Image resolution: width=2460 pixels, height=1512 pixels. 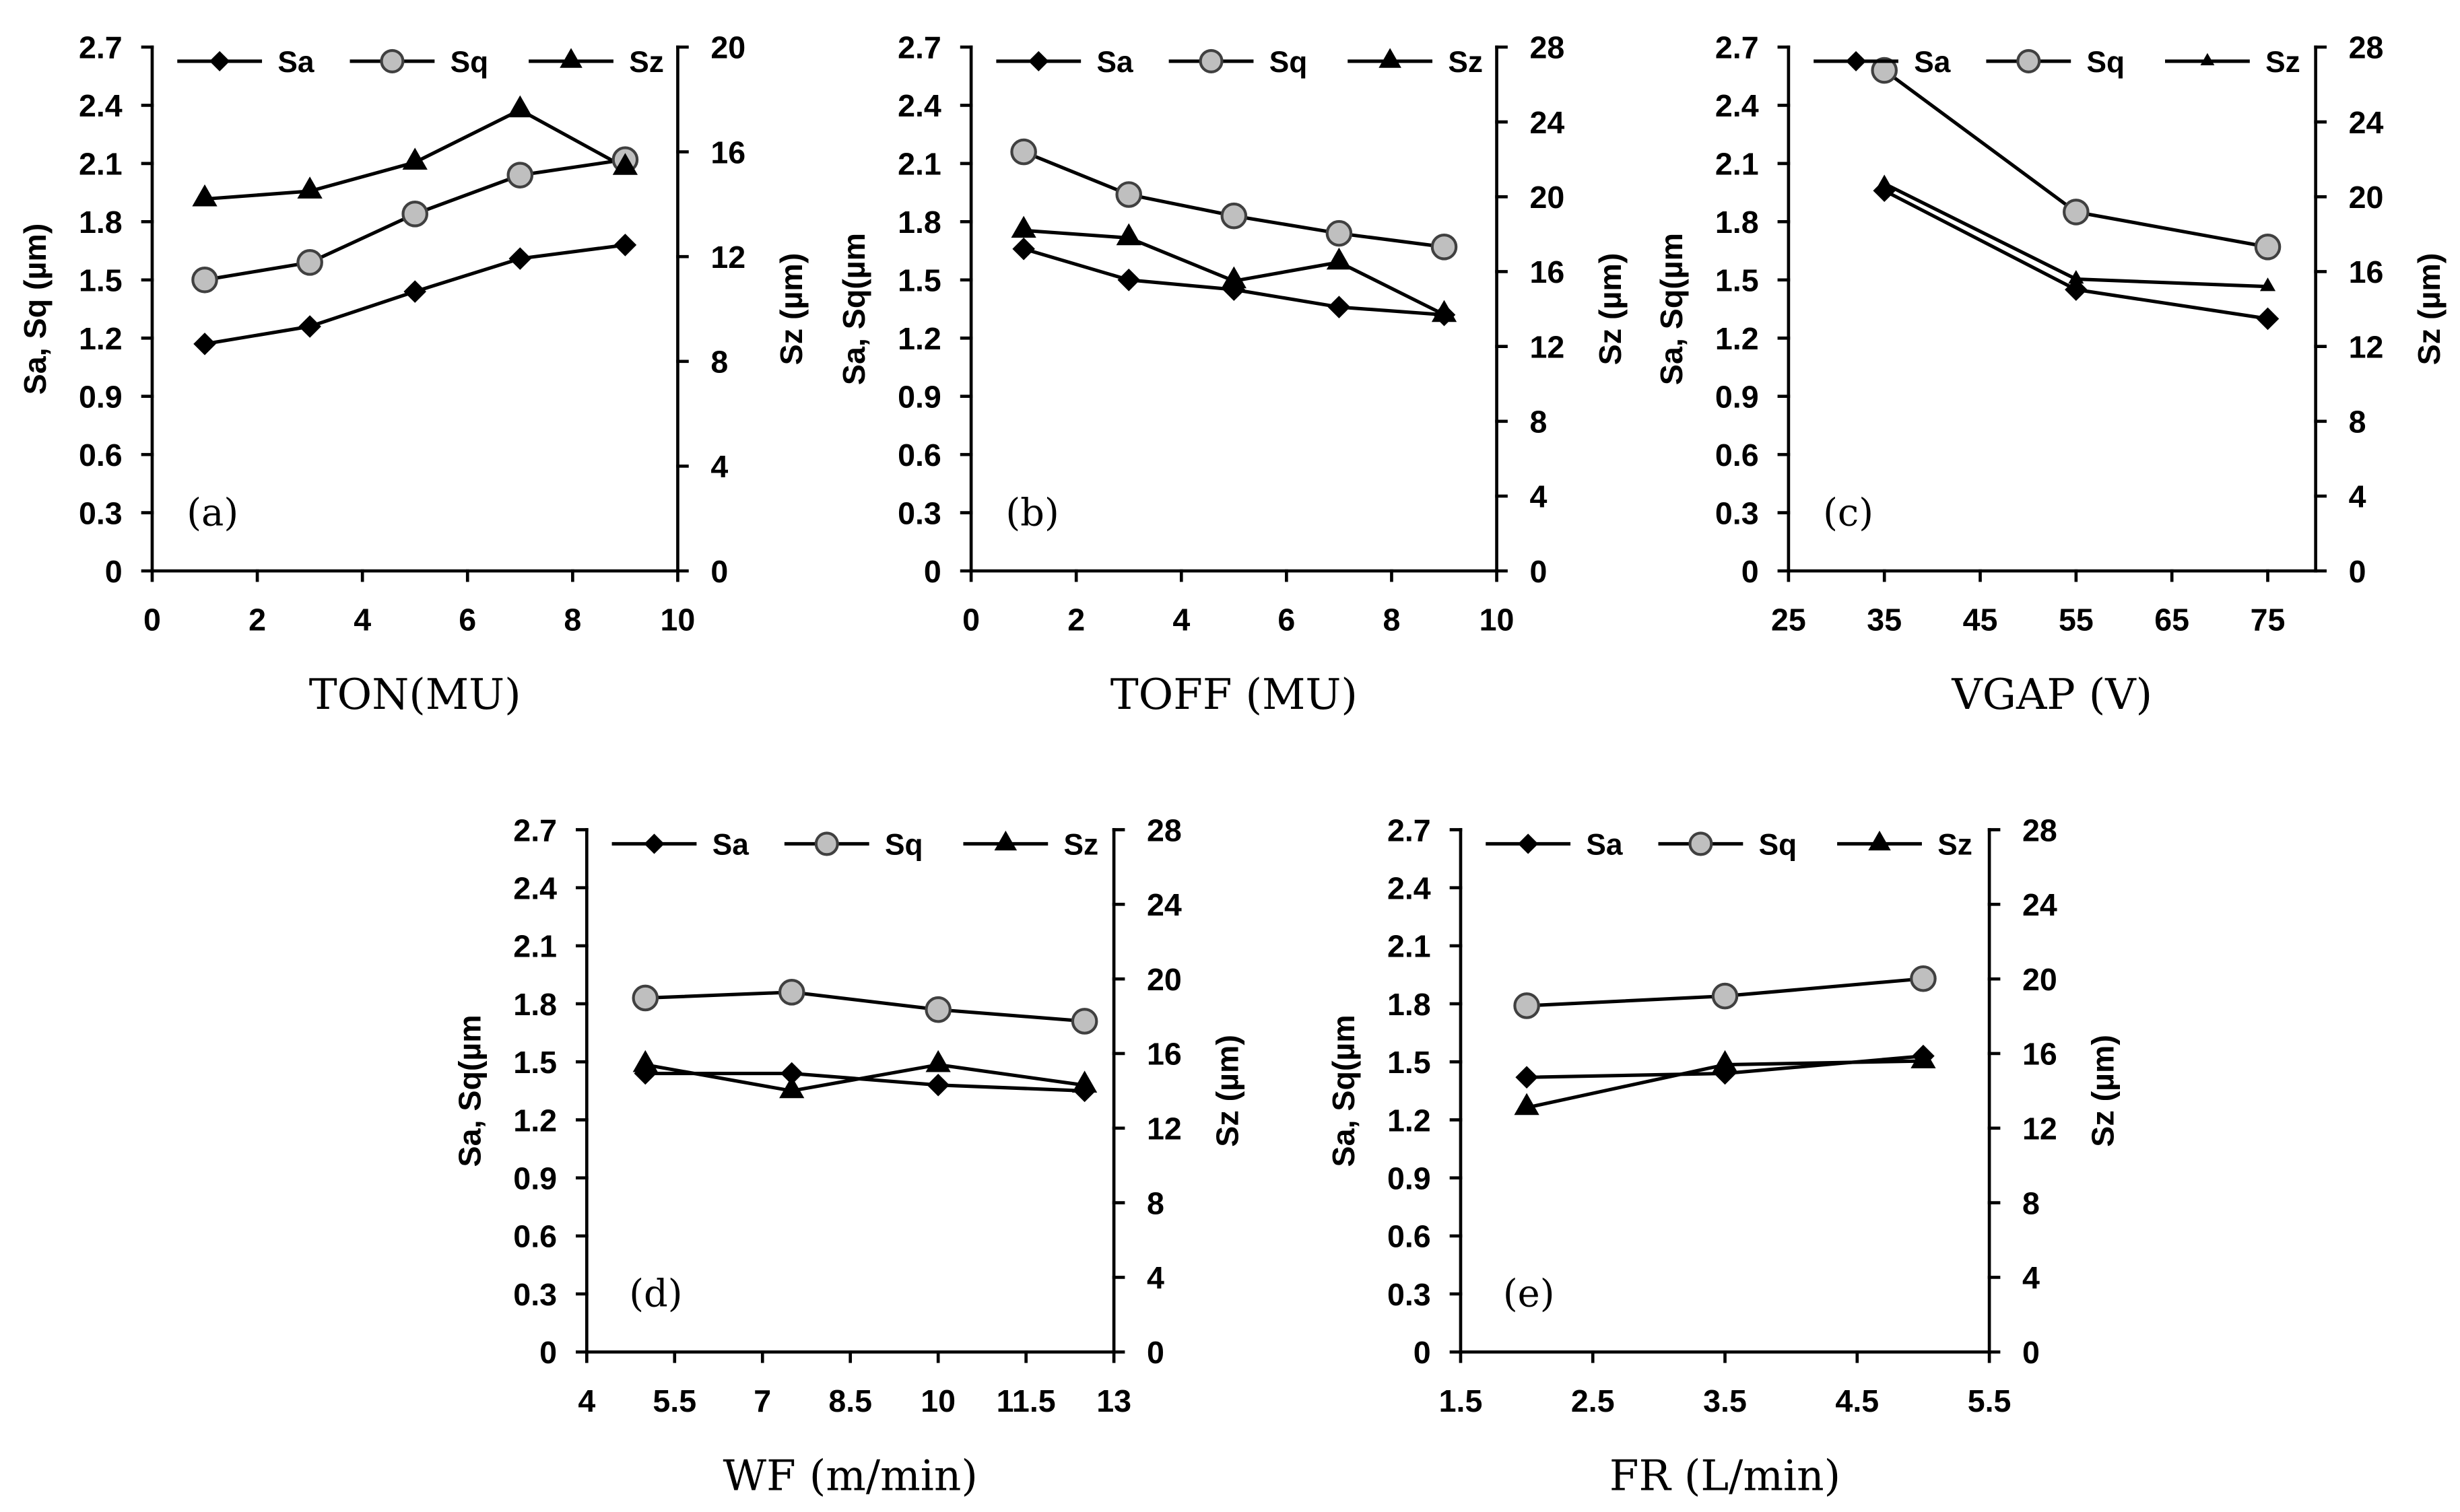 What do you see at coordinates (1725, 1401) in the screenshot?
I see `x-tick-label: 3.5` at bounding box center [1725, 1401].